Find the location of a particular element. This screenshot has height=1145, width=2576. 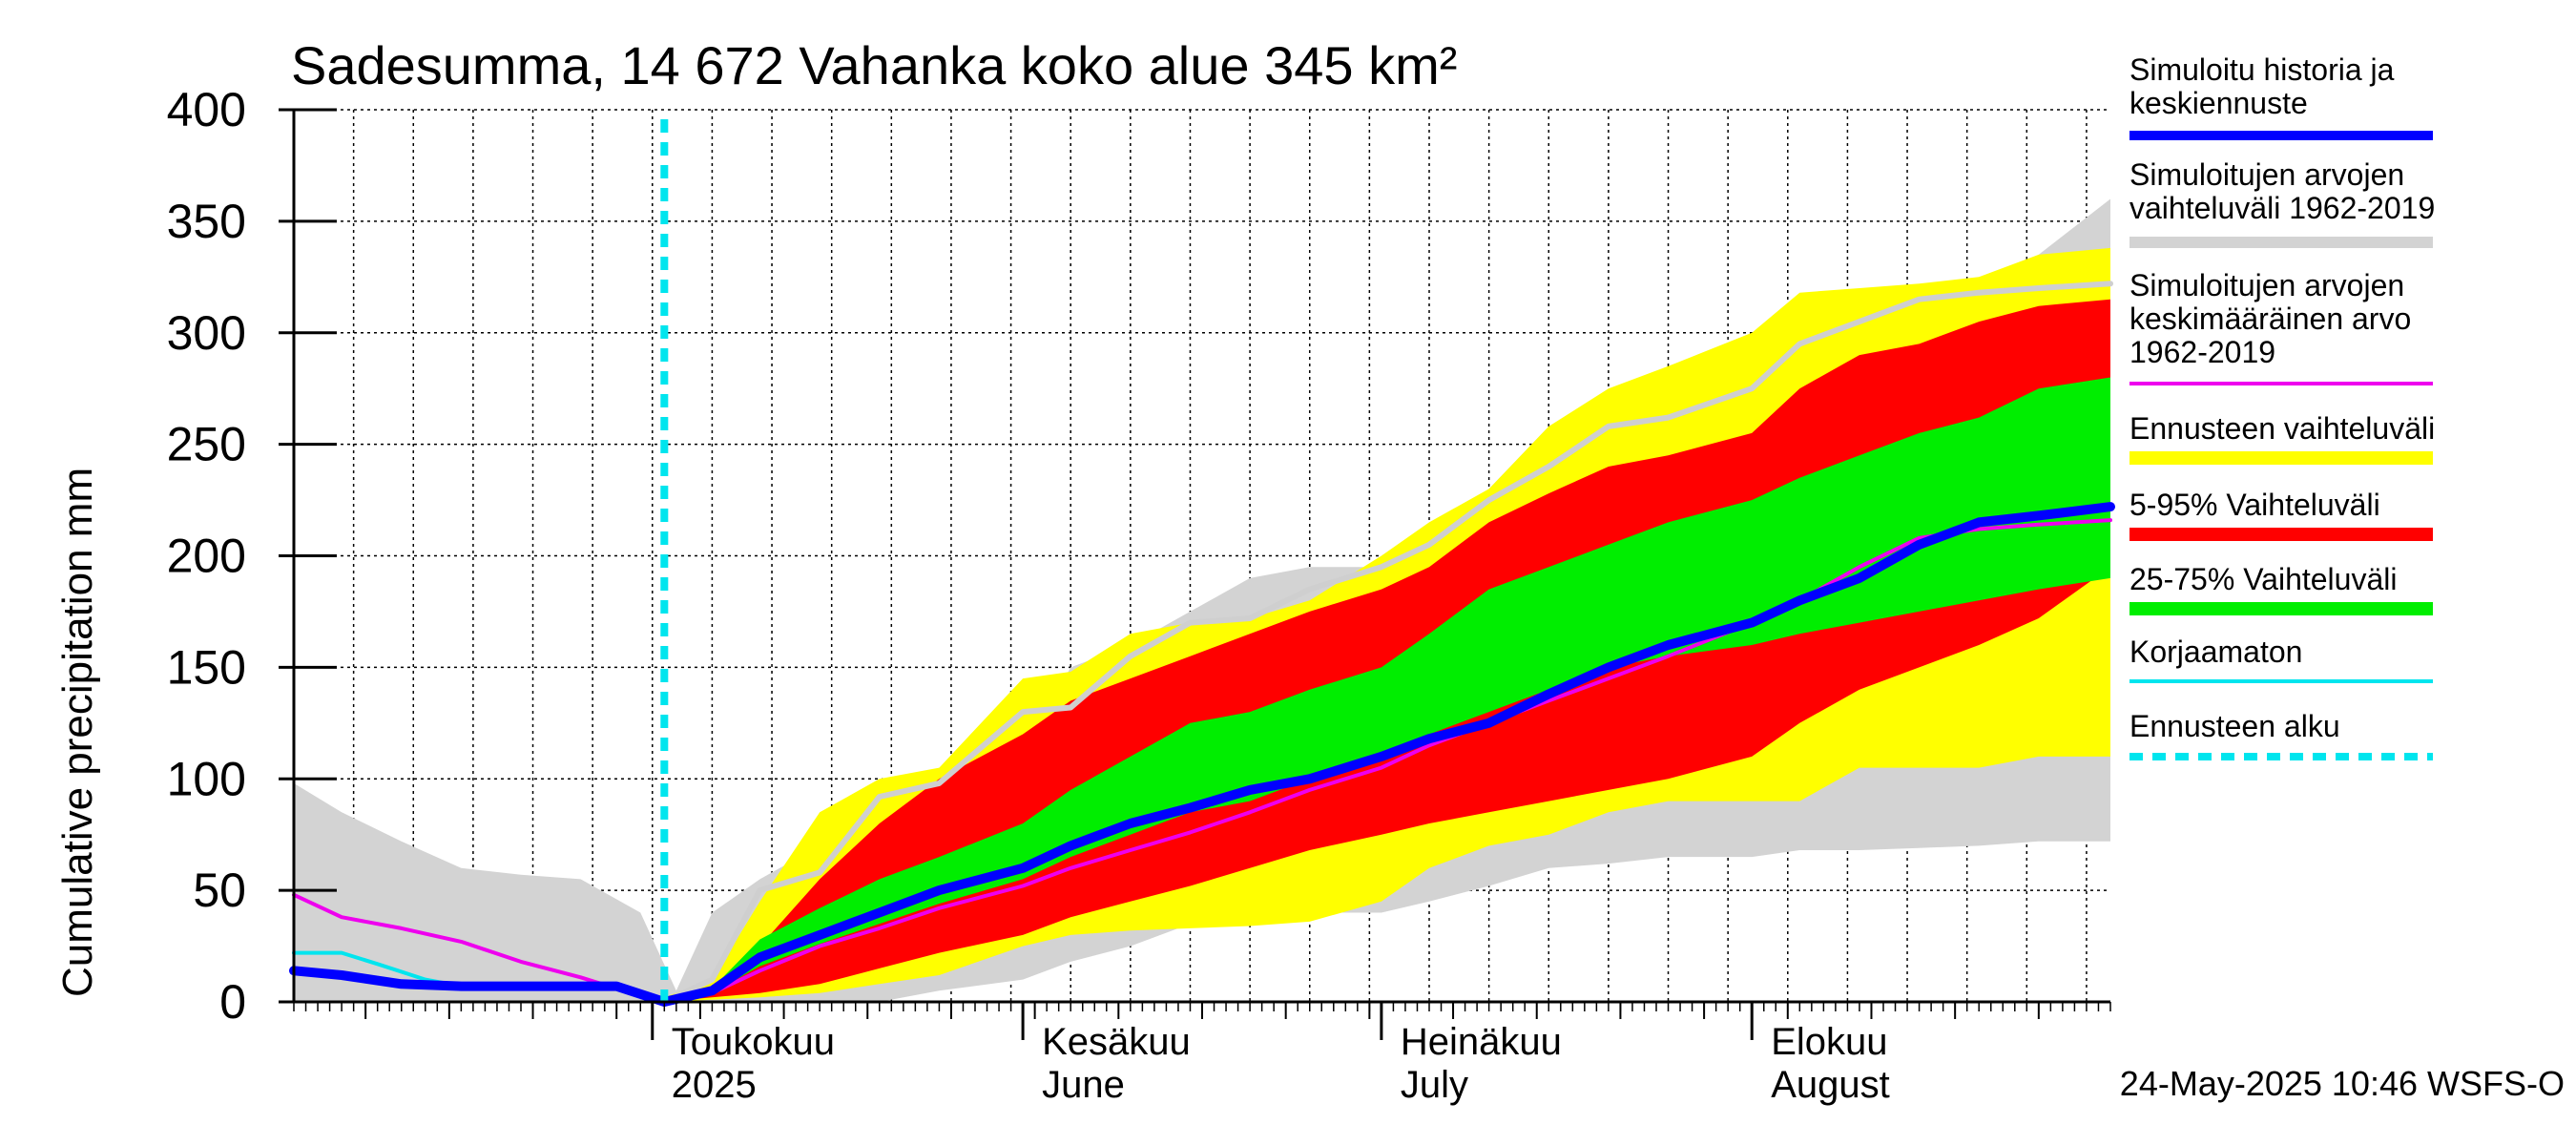

y-tick-label: 200 is located at coordinates (206, 557).